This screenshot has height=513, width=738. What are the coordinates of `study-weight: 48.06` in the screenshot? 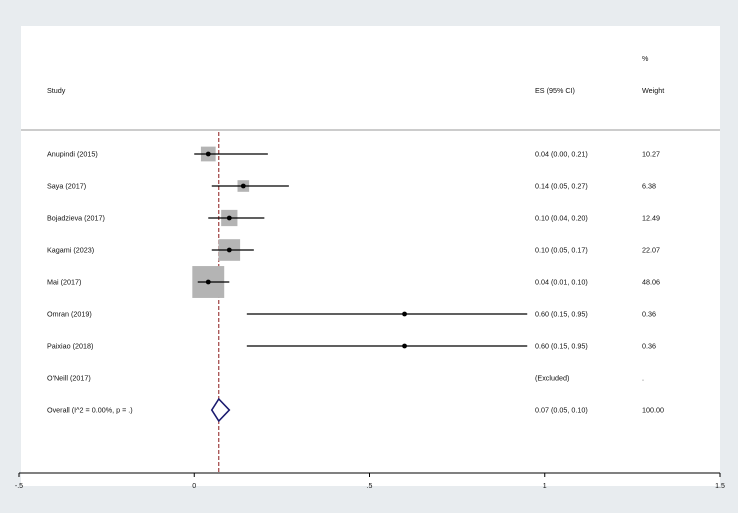 It's located at (651, 282).